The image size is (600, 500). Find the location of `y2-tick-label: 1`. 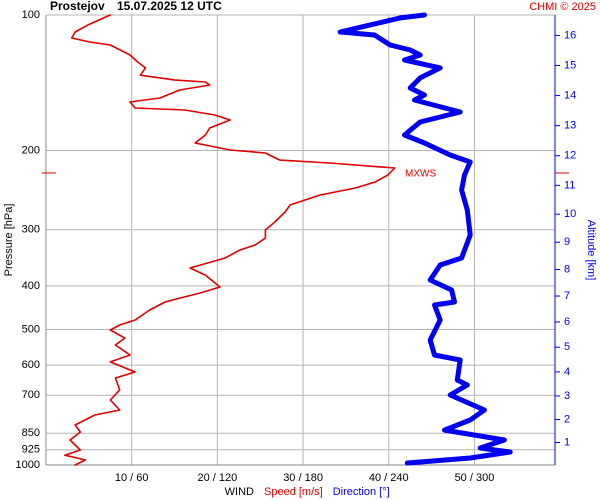

y2-tick-label: 1 is located at coordinates (567, 442).